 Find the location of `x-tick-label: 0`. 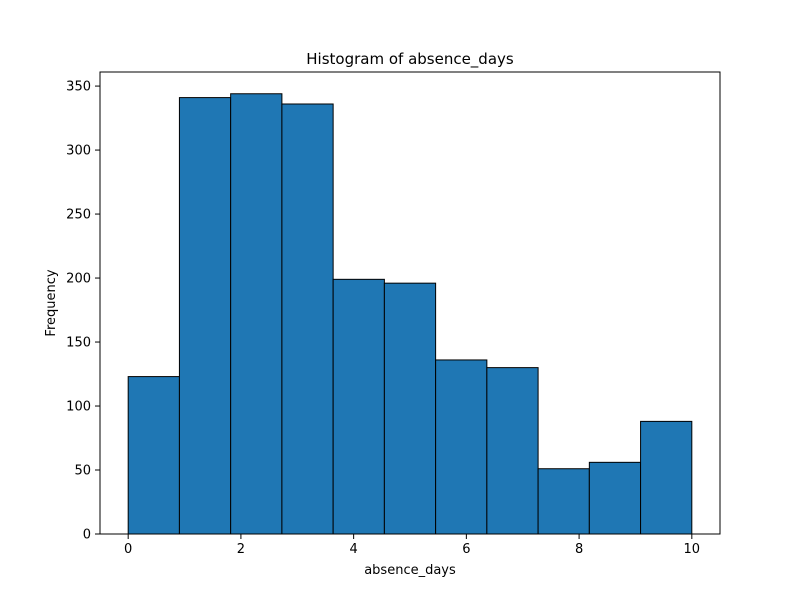

x-tick-label: 0 is located at coordinates (128, 549).